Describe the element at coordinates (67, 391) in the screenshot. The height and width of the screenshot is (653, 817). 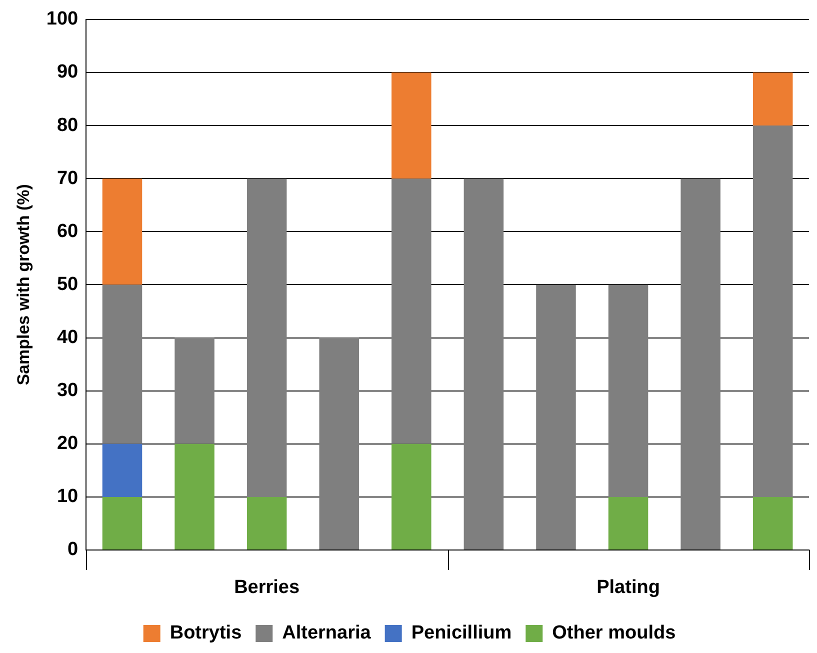
I see `y-tick-label: 30` at that location.